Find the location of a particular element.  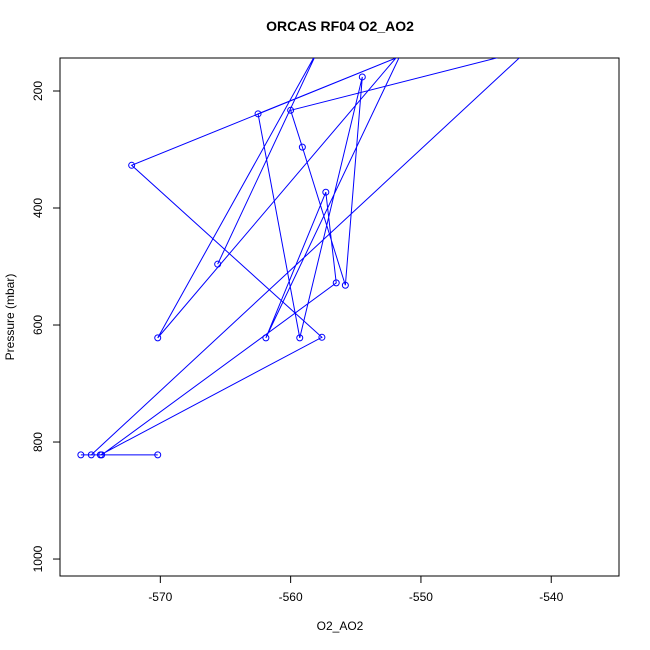

x-tick-label: -540 is located at coordinates (551, 597).